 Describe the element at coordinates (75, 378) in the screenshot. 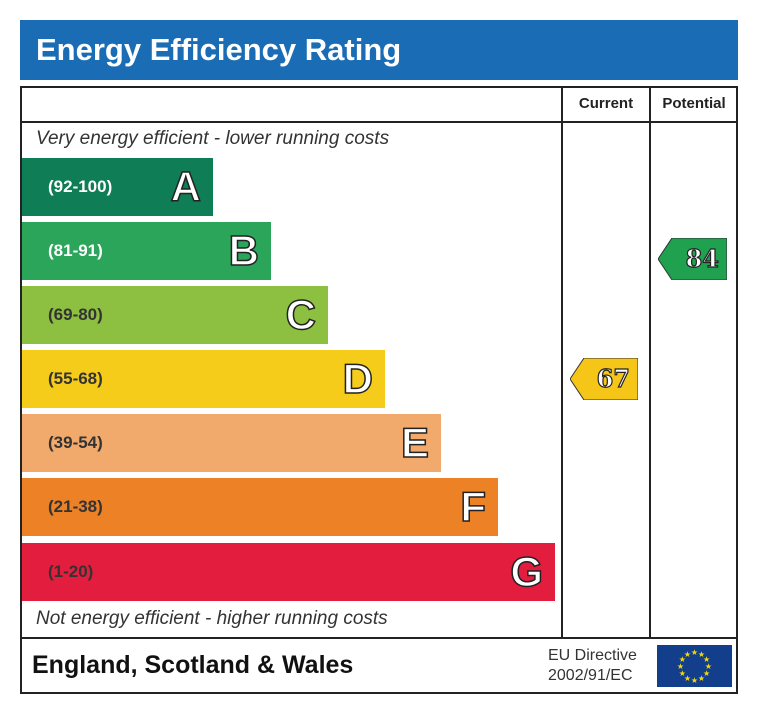

I see `band-range: (55-68)` at that location.